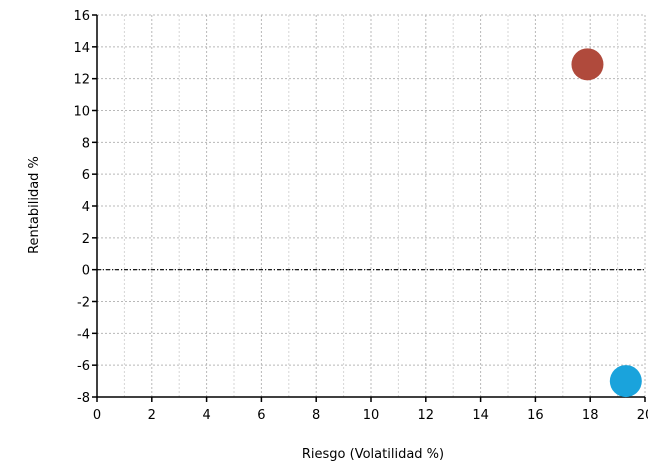 Image resolution: width=648 pixels, height=465 pixels. I want to click on x-axis-title: Riesgo (Volatilidad %), so click(373, 454).